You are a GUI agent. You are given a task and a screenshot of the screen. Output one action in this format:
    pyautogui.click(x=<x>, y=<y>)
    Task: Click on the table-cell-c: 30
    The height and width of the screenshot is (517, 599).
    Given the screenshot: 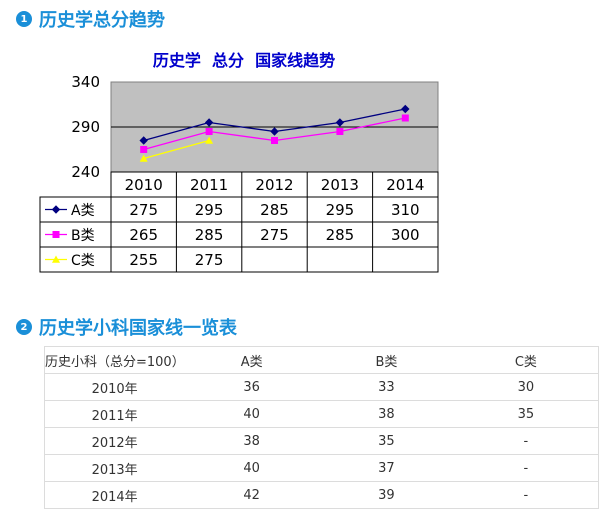 What is the action you would take?
    pyautogui.click(x=526, y=387)
    